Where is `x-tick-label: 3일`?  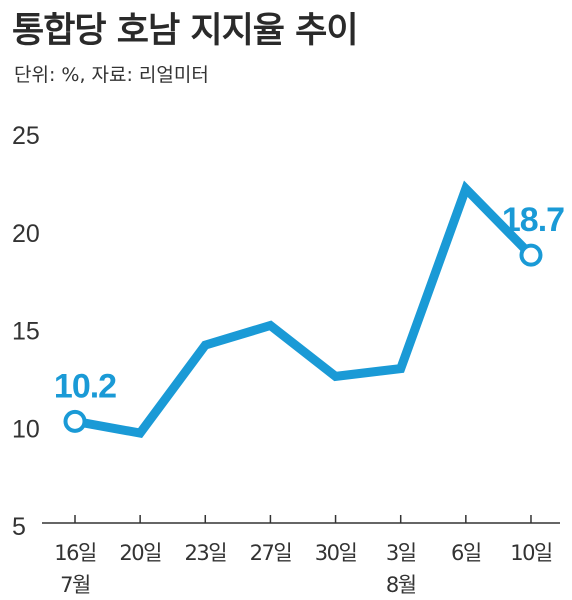 x-tick-label: 3일 is located at coordinates (401, 553).